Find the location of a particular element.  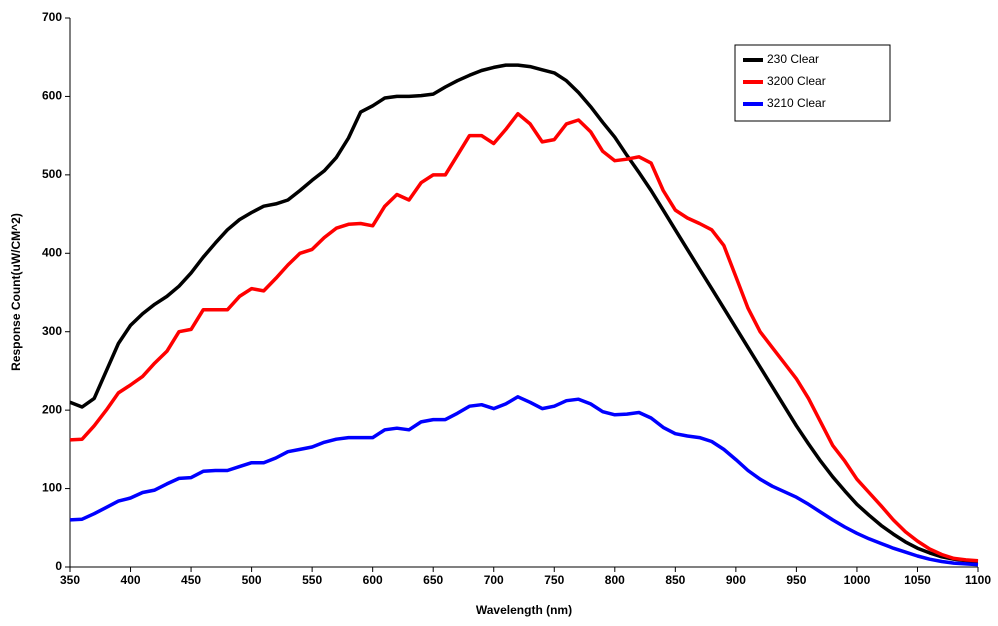

legend-label: 3210 Clear is located at coordinates (796, 103).